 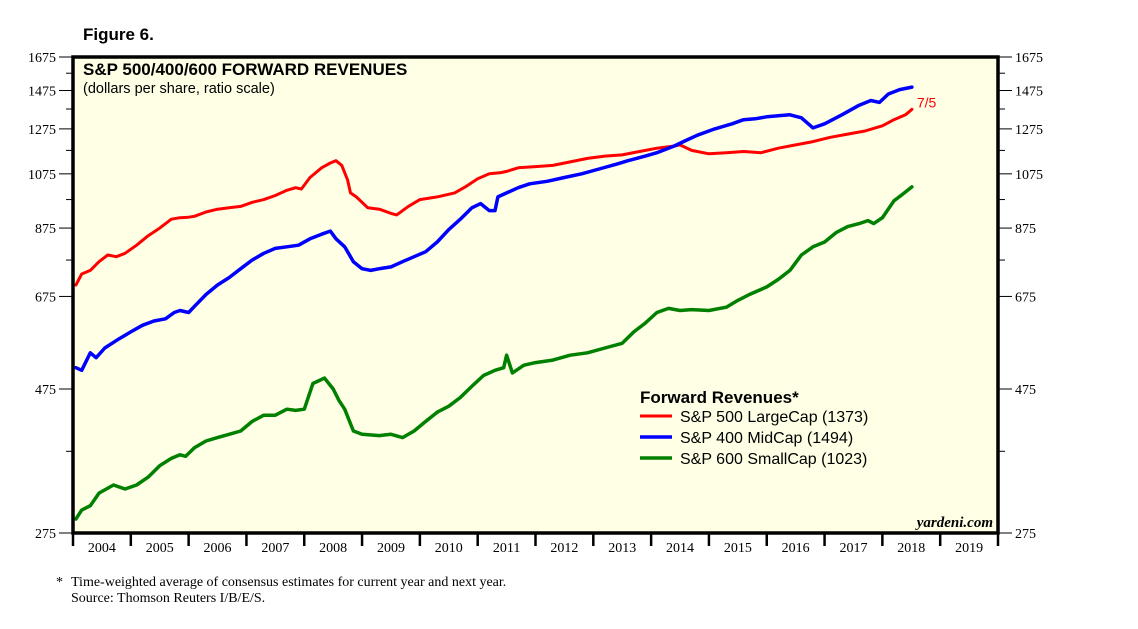 What do you see at coordinates (42, 91) in the screenshot?
I see `y-tick-label-left: 1475` at bounding box center [42, 91].